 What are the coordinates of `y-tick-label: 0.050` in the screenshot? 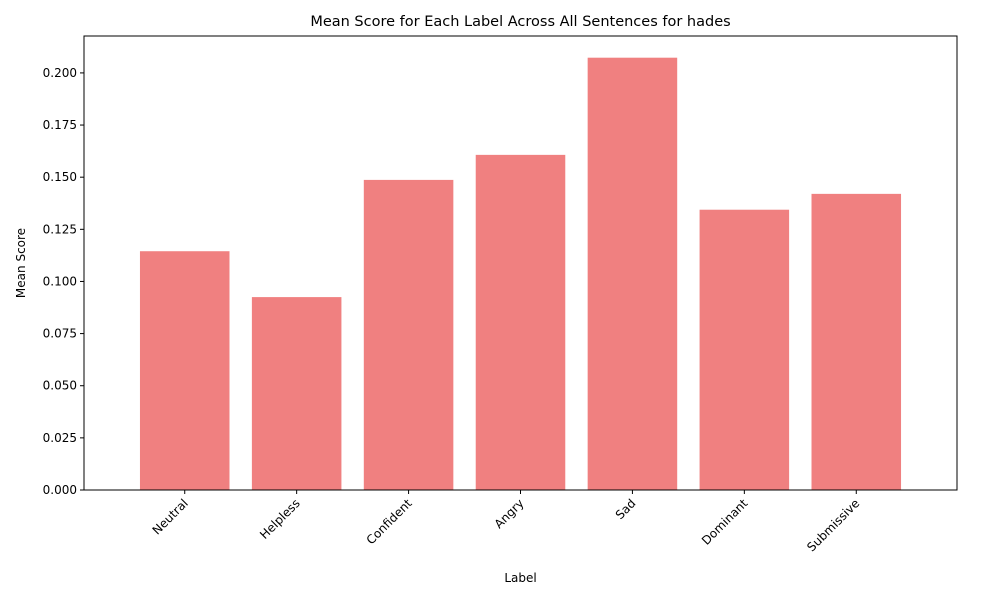 It's located at (60, 386).